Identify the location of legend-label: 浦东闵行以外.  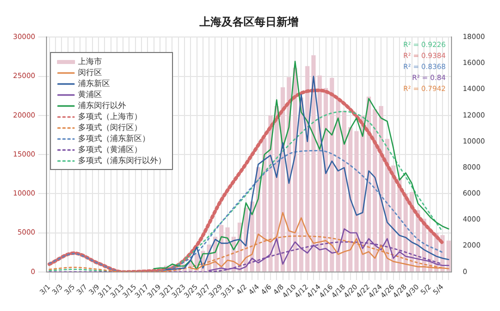
(102, 105).